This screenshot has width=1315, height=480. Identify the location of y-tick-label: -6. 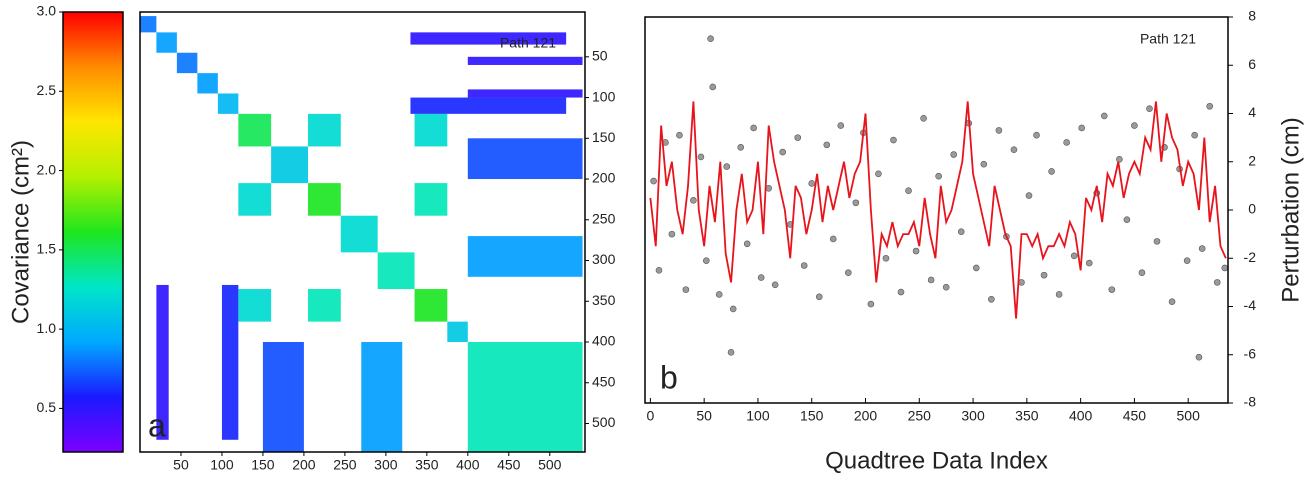
(1250, 353).